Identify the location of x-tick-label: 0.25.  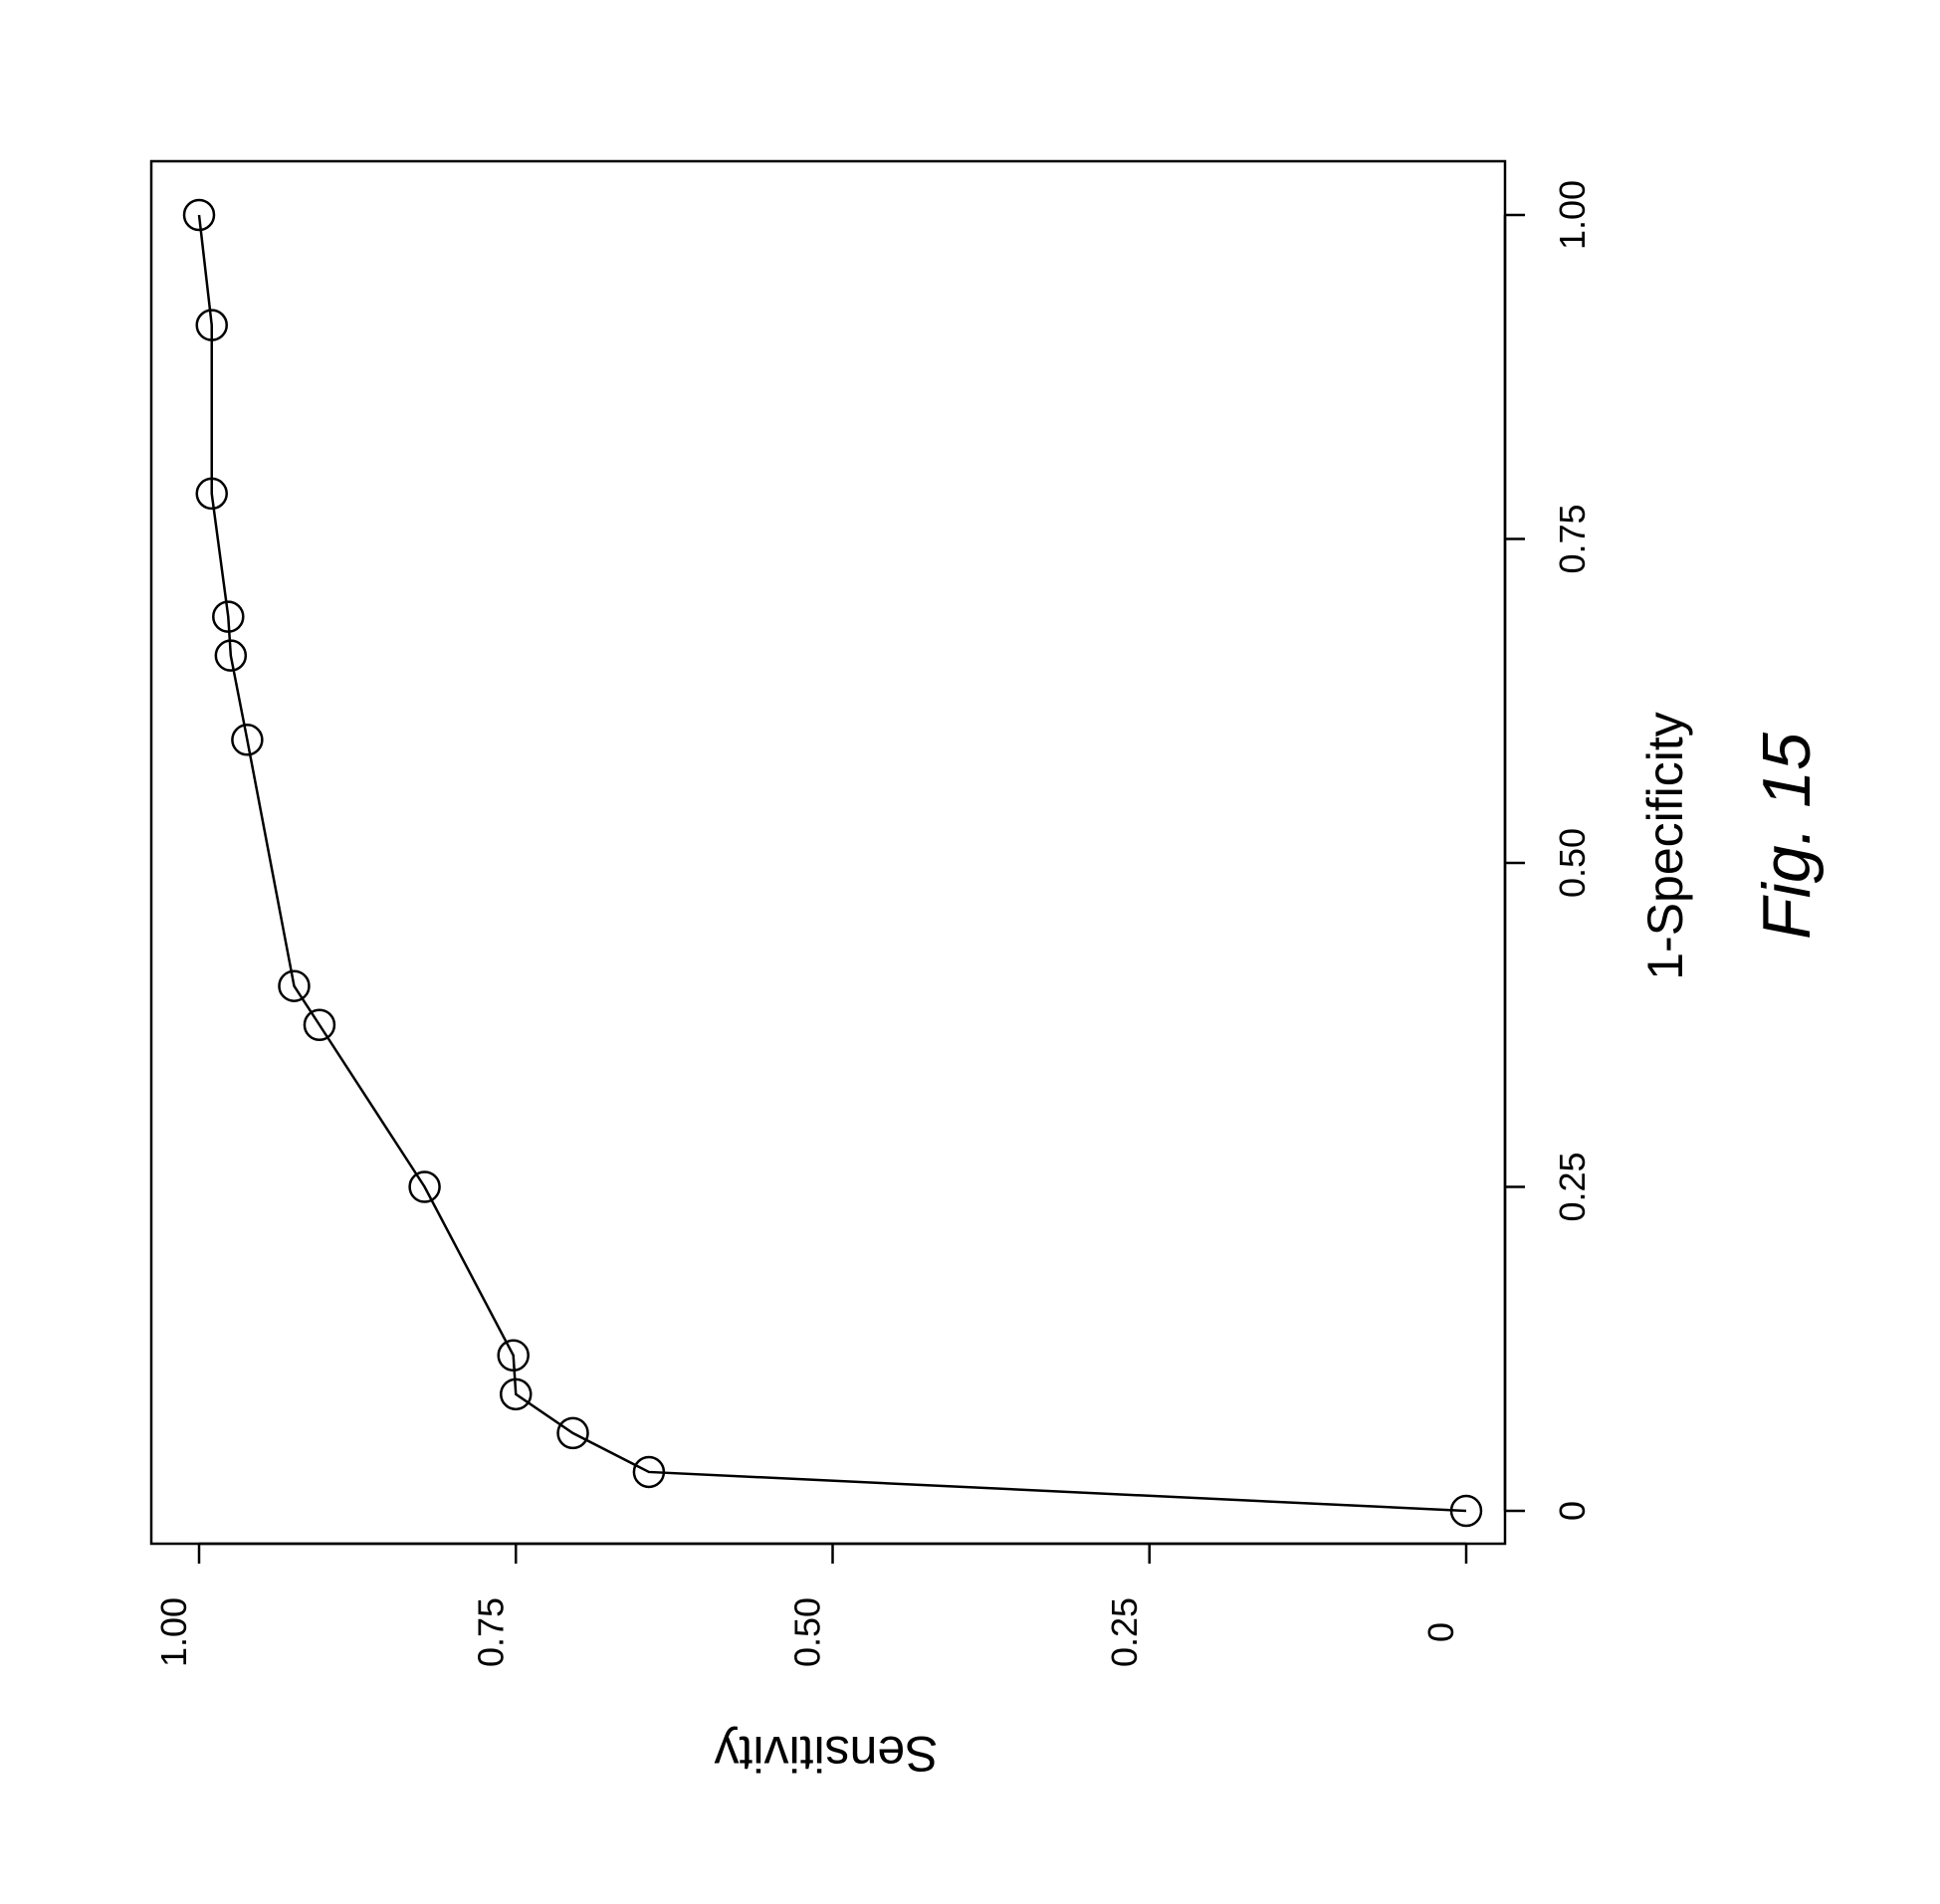
(1572, 1186).